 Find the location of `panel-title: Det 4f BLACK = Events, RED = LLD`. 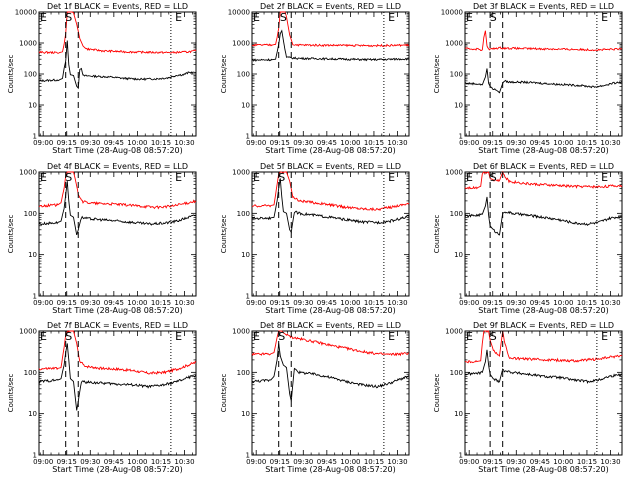

panel-title: Det 4f BLACK = Events, RED = LLD is located at coordinates (117, 166).